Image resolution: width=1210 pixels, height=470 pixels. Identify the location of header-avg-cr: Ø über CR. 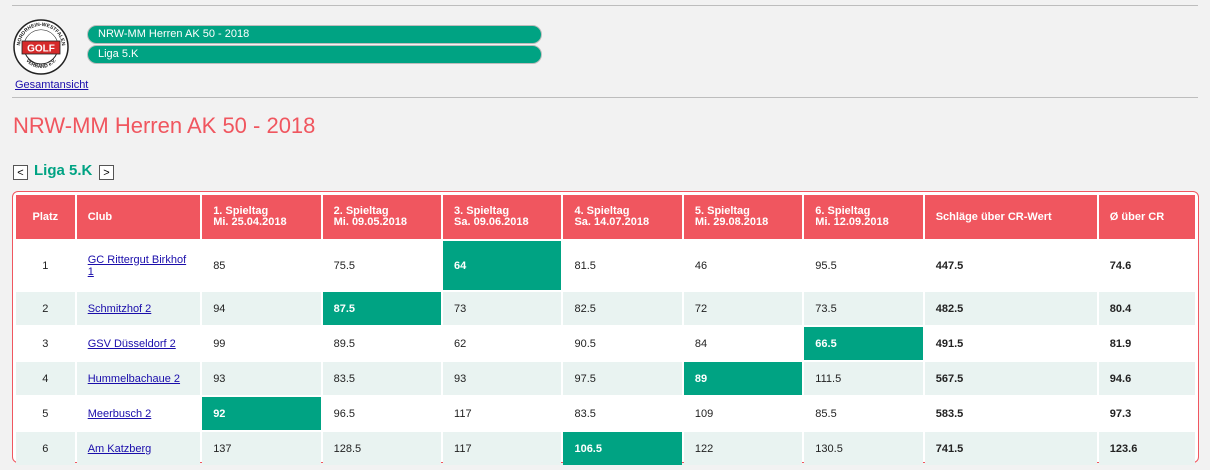
(1146, 217).